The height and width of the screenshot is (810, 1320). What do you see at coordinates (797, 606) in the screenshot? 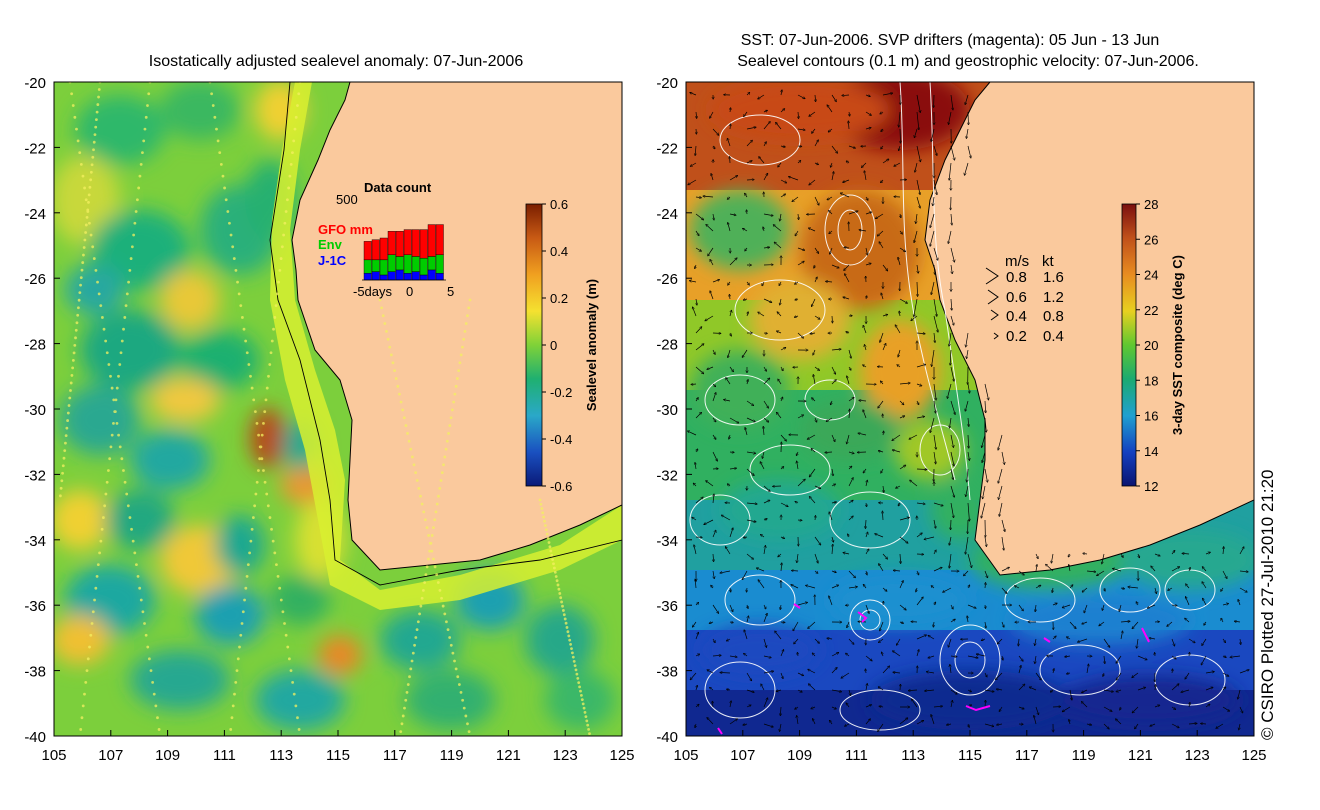
I see `drifter-track` at bounding box center [797, 606].